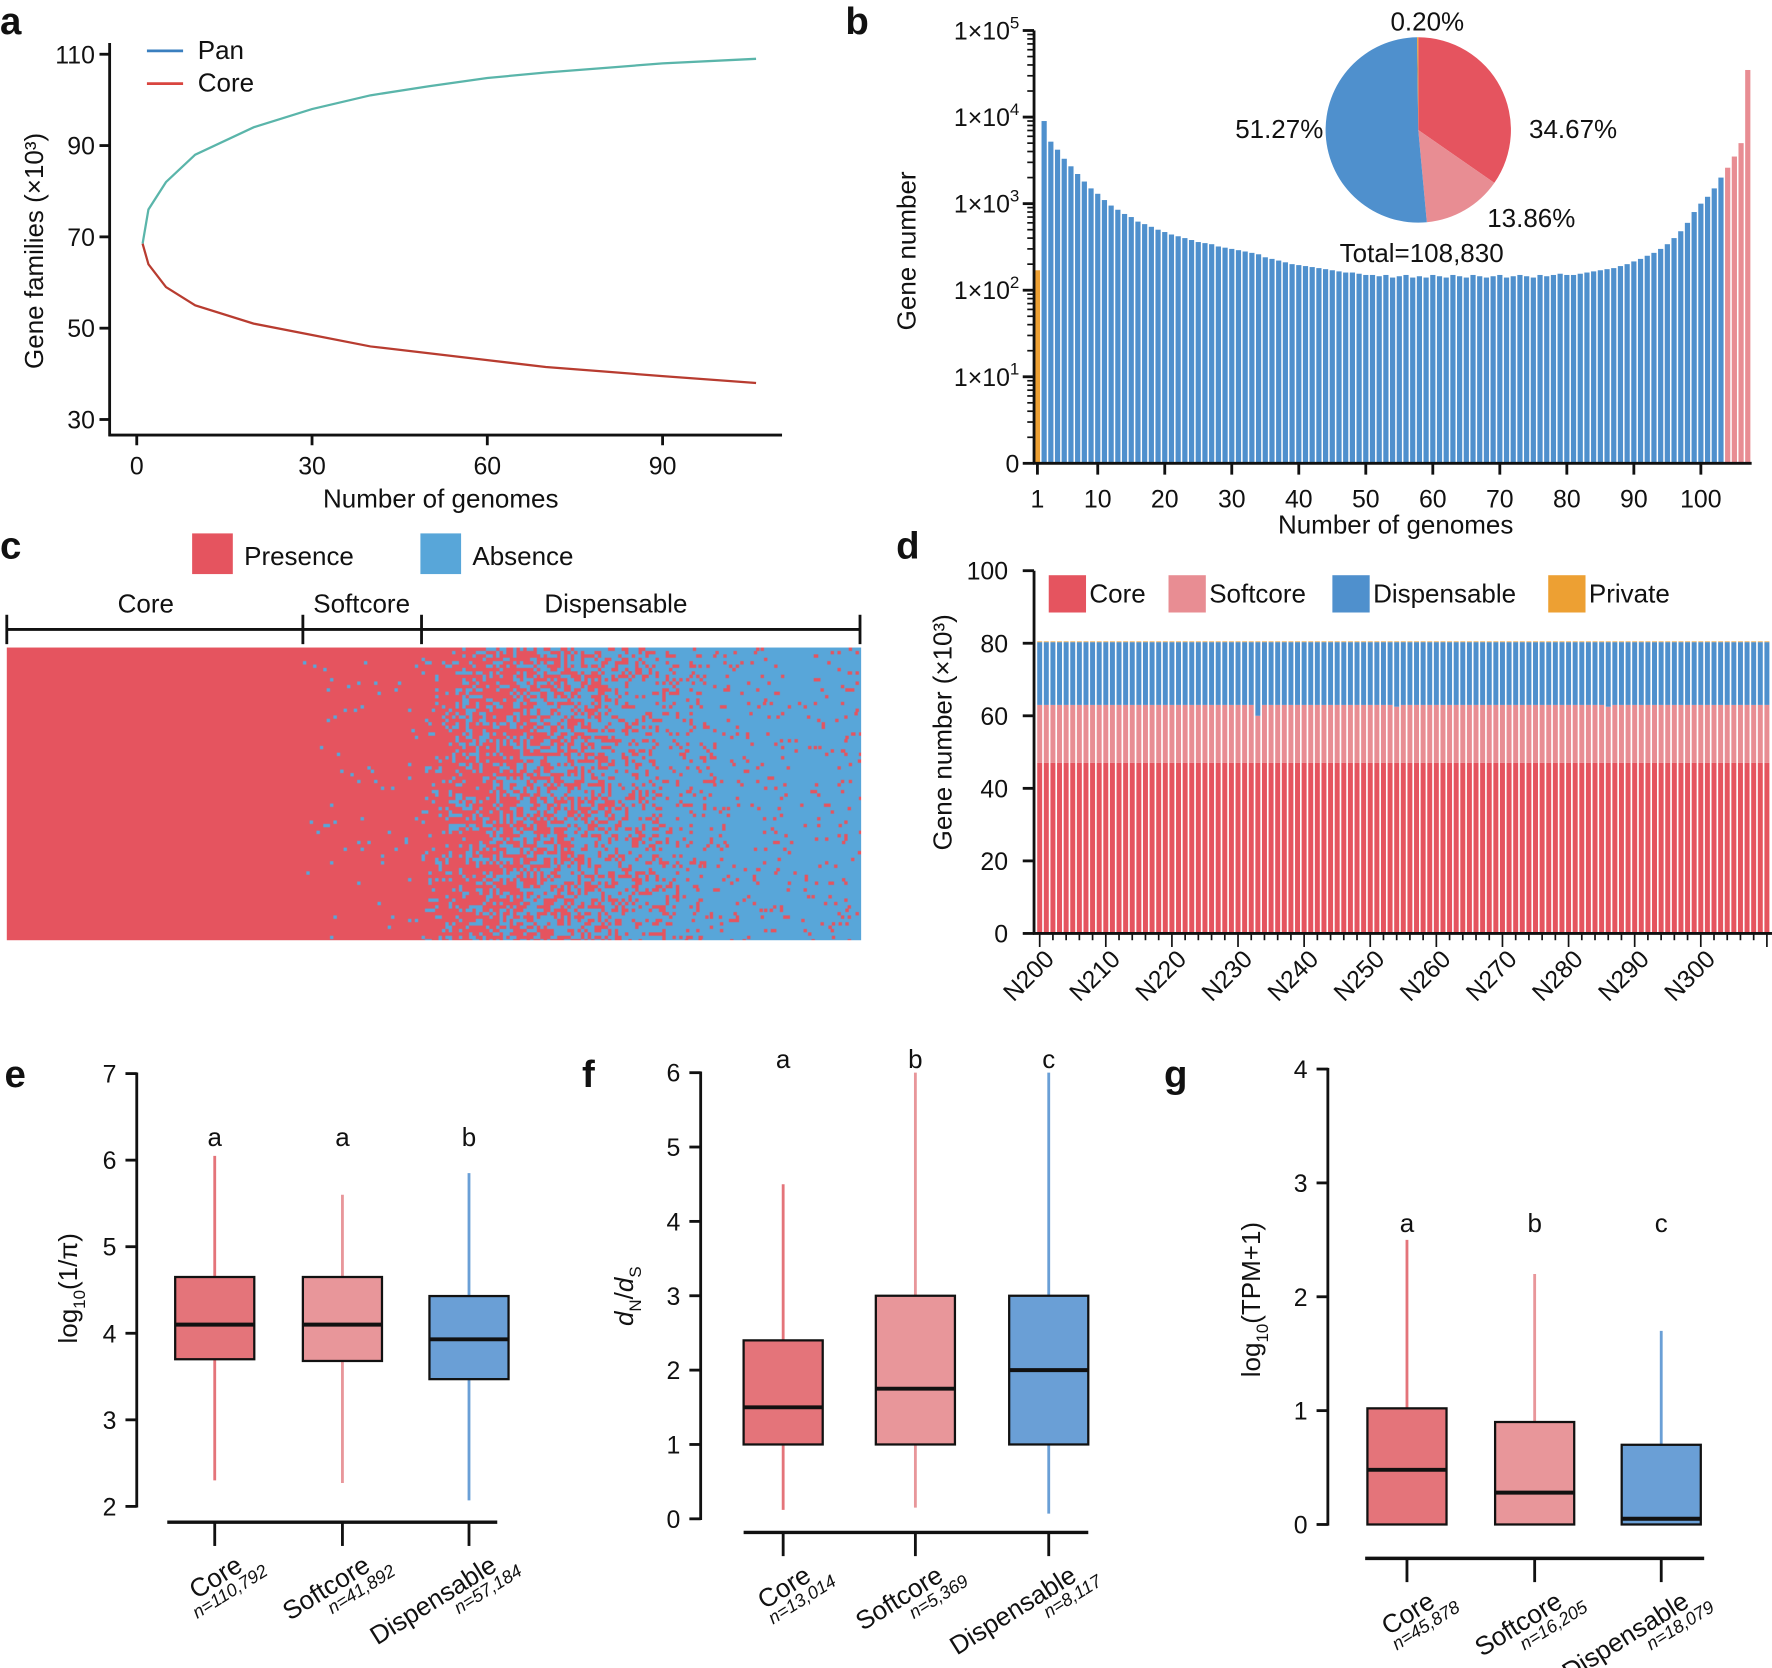 The width and height of the screenshot is (1772, 1668). What do you see at coordinates (522, 556) in the screenshot?
I see `legend-label-absence: Absence` at bounding box center [522, 556].